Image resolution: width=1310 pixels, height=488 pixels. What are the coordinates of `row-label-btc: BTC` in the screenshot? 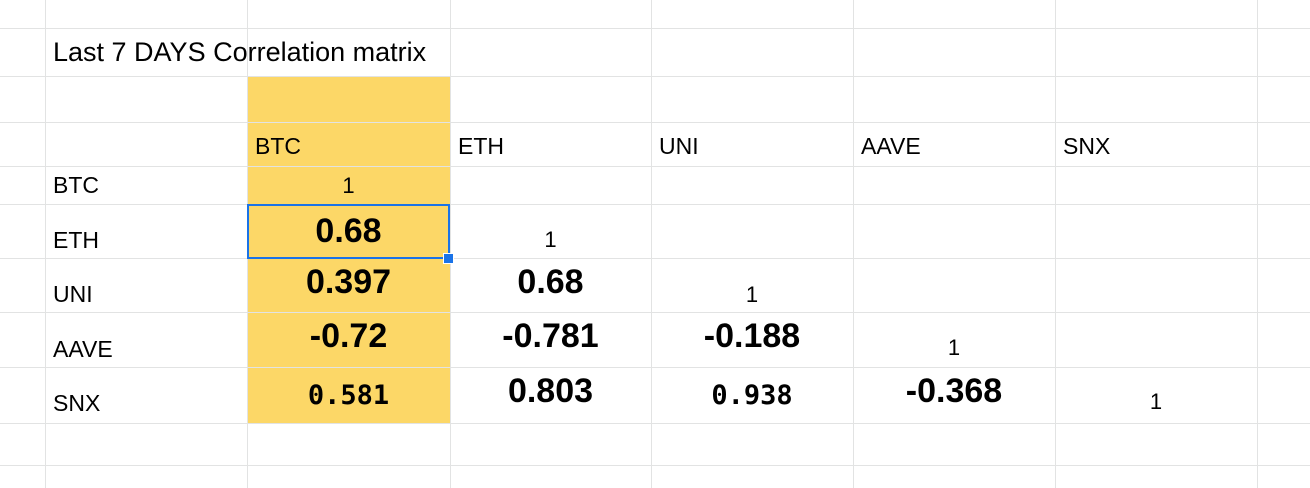 It's located at (76, 184).